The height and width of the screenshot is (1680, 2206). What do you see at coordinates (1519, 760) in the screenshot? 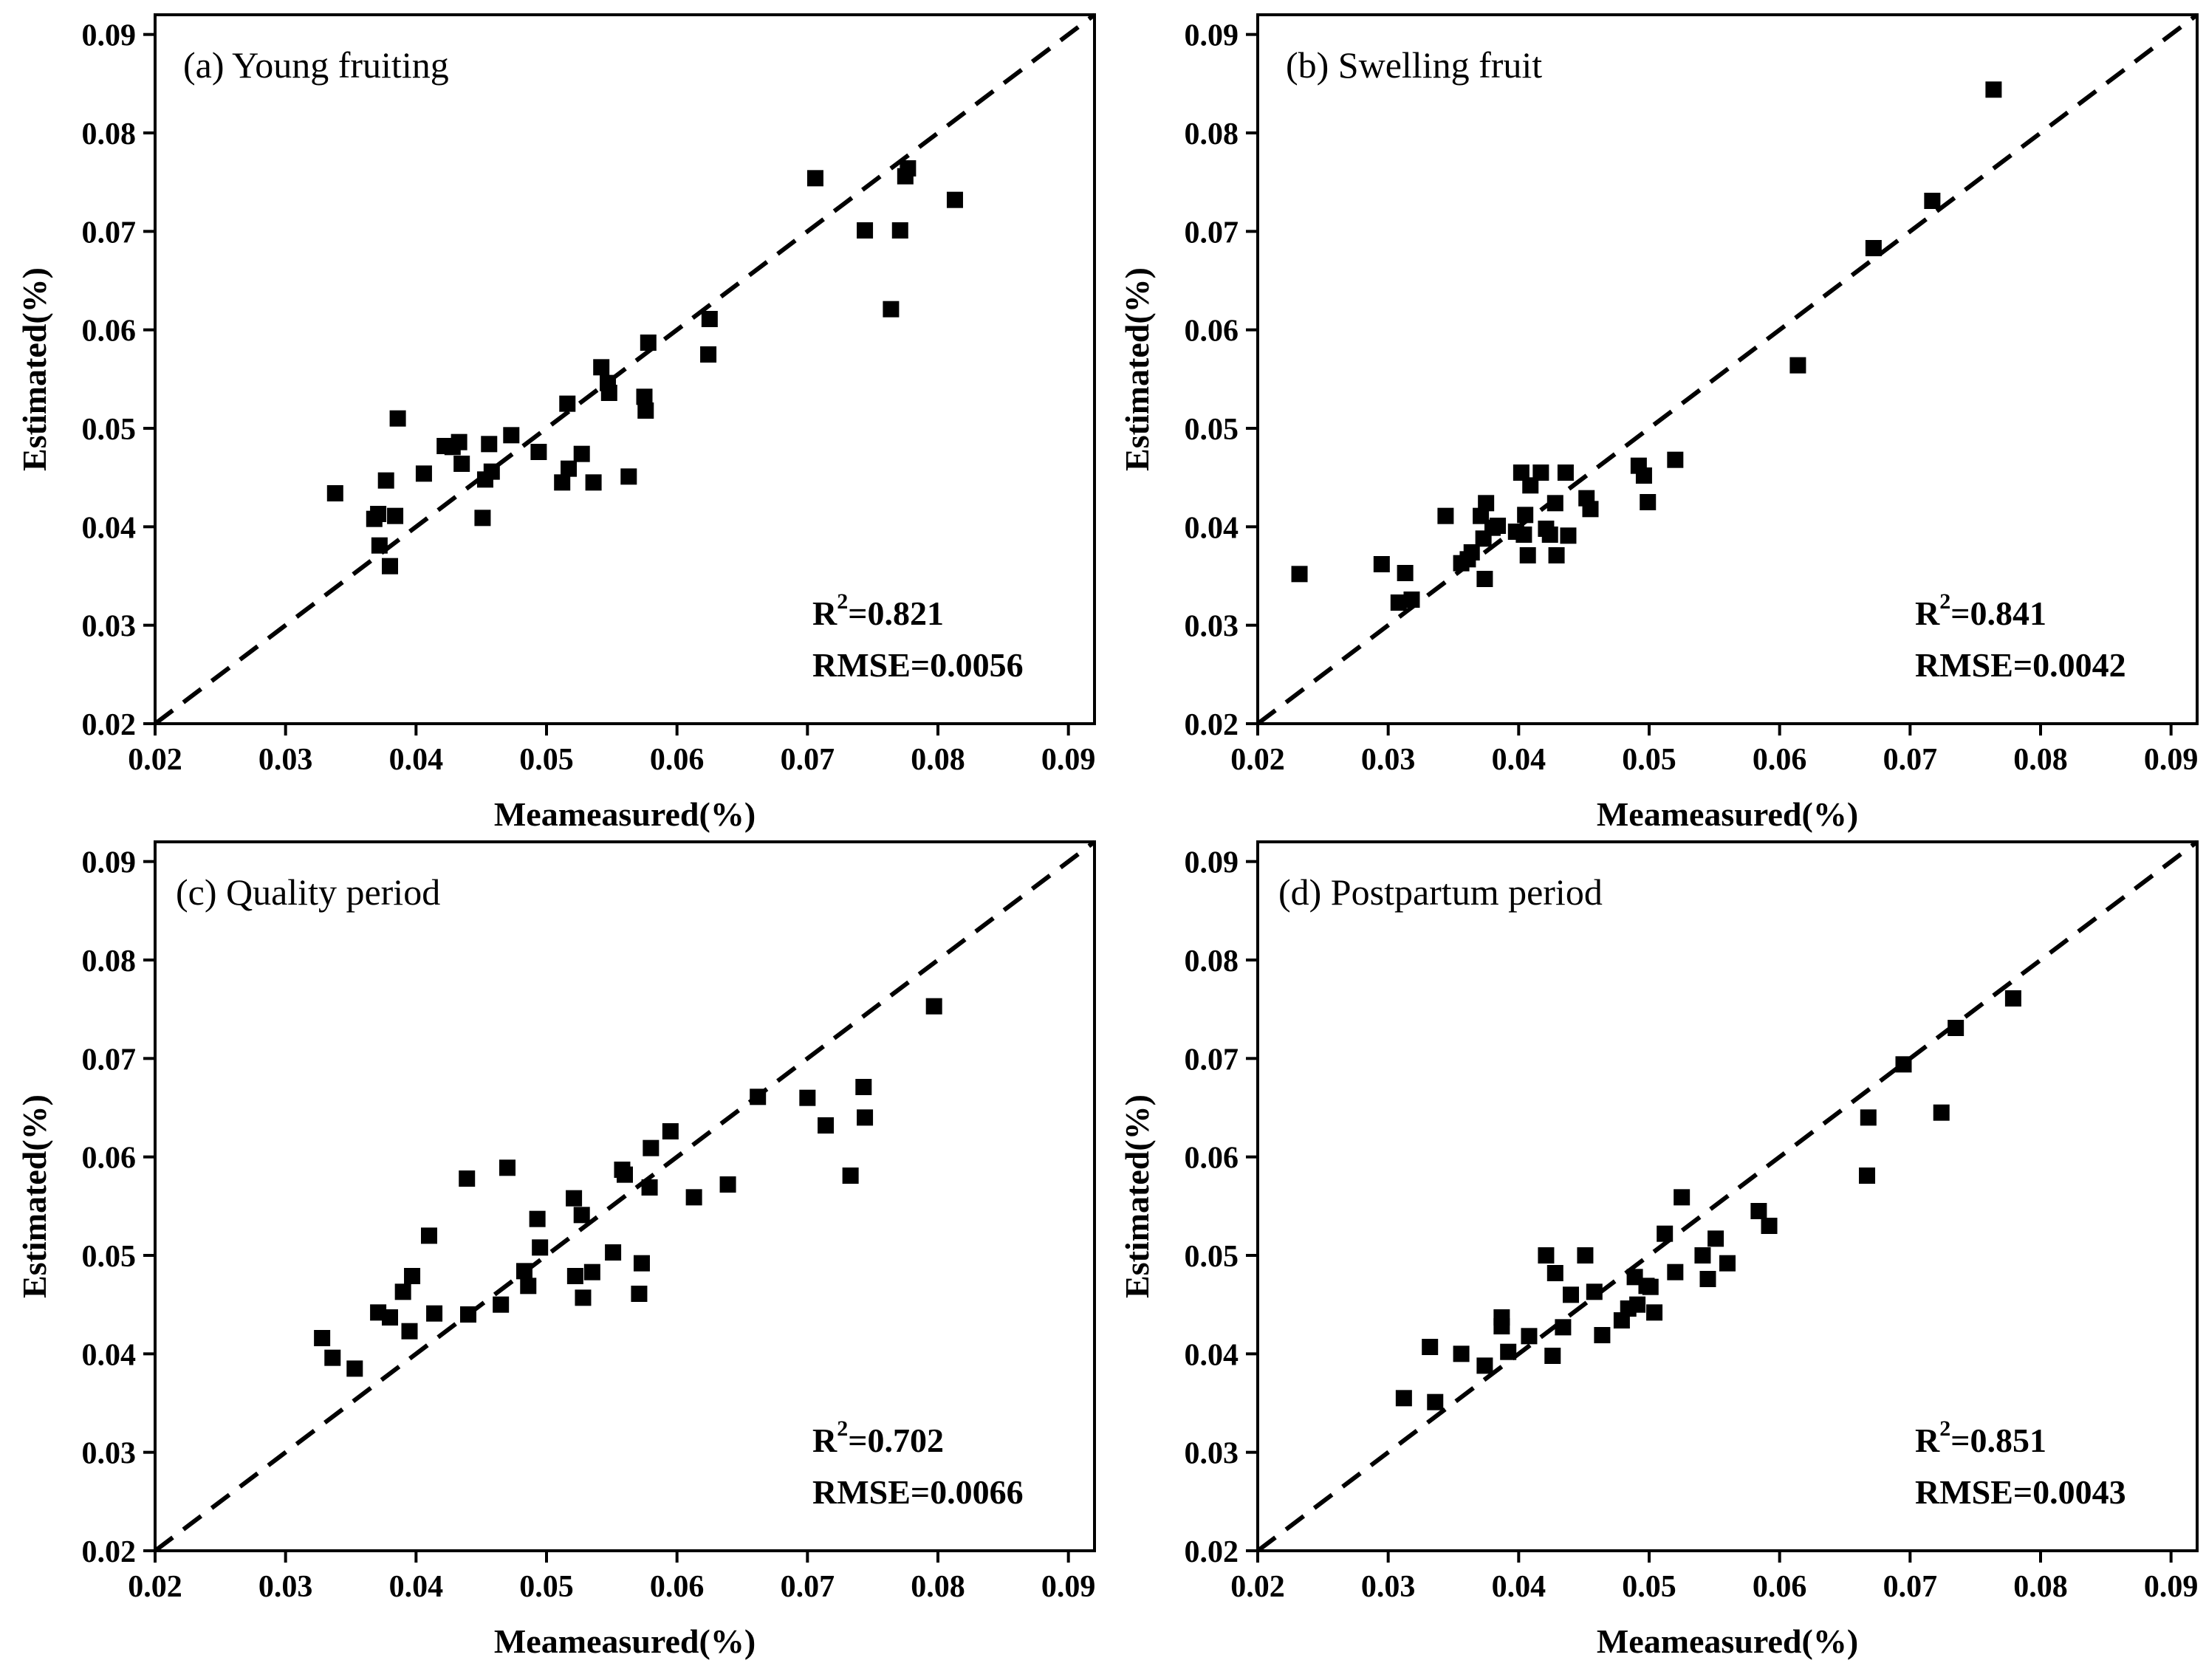
I see `x-tick-label: 0.04` at bounding box center [1519, 760].